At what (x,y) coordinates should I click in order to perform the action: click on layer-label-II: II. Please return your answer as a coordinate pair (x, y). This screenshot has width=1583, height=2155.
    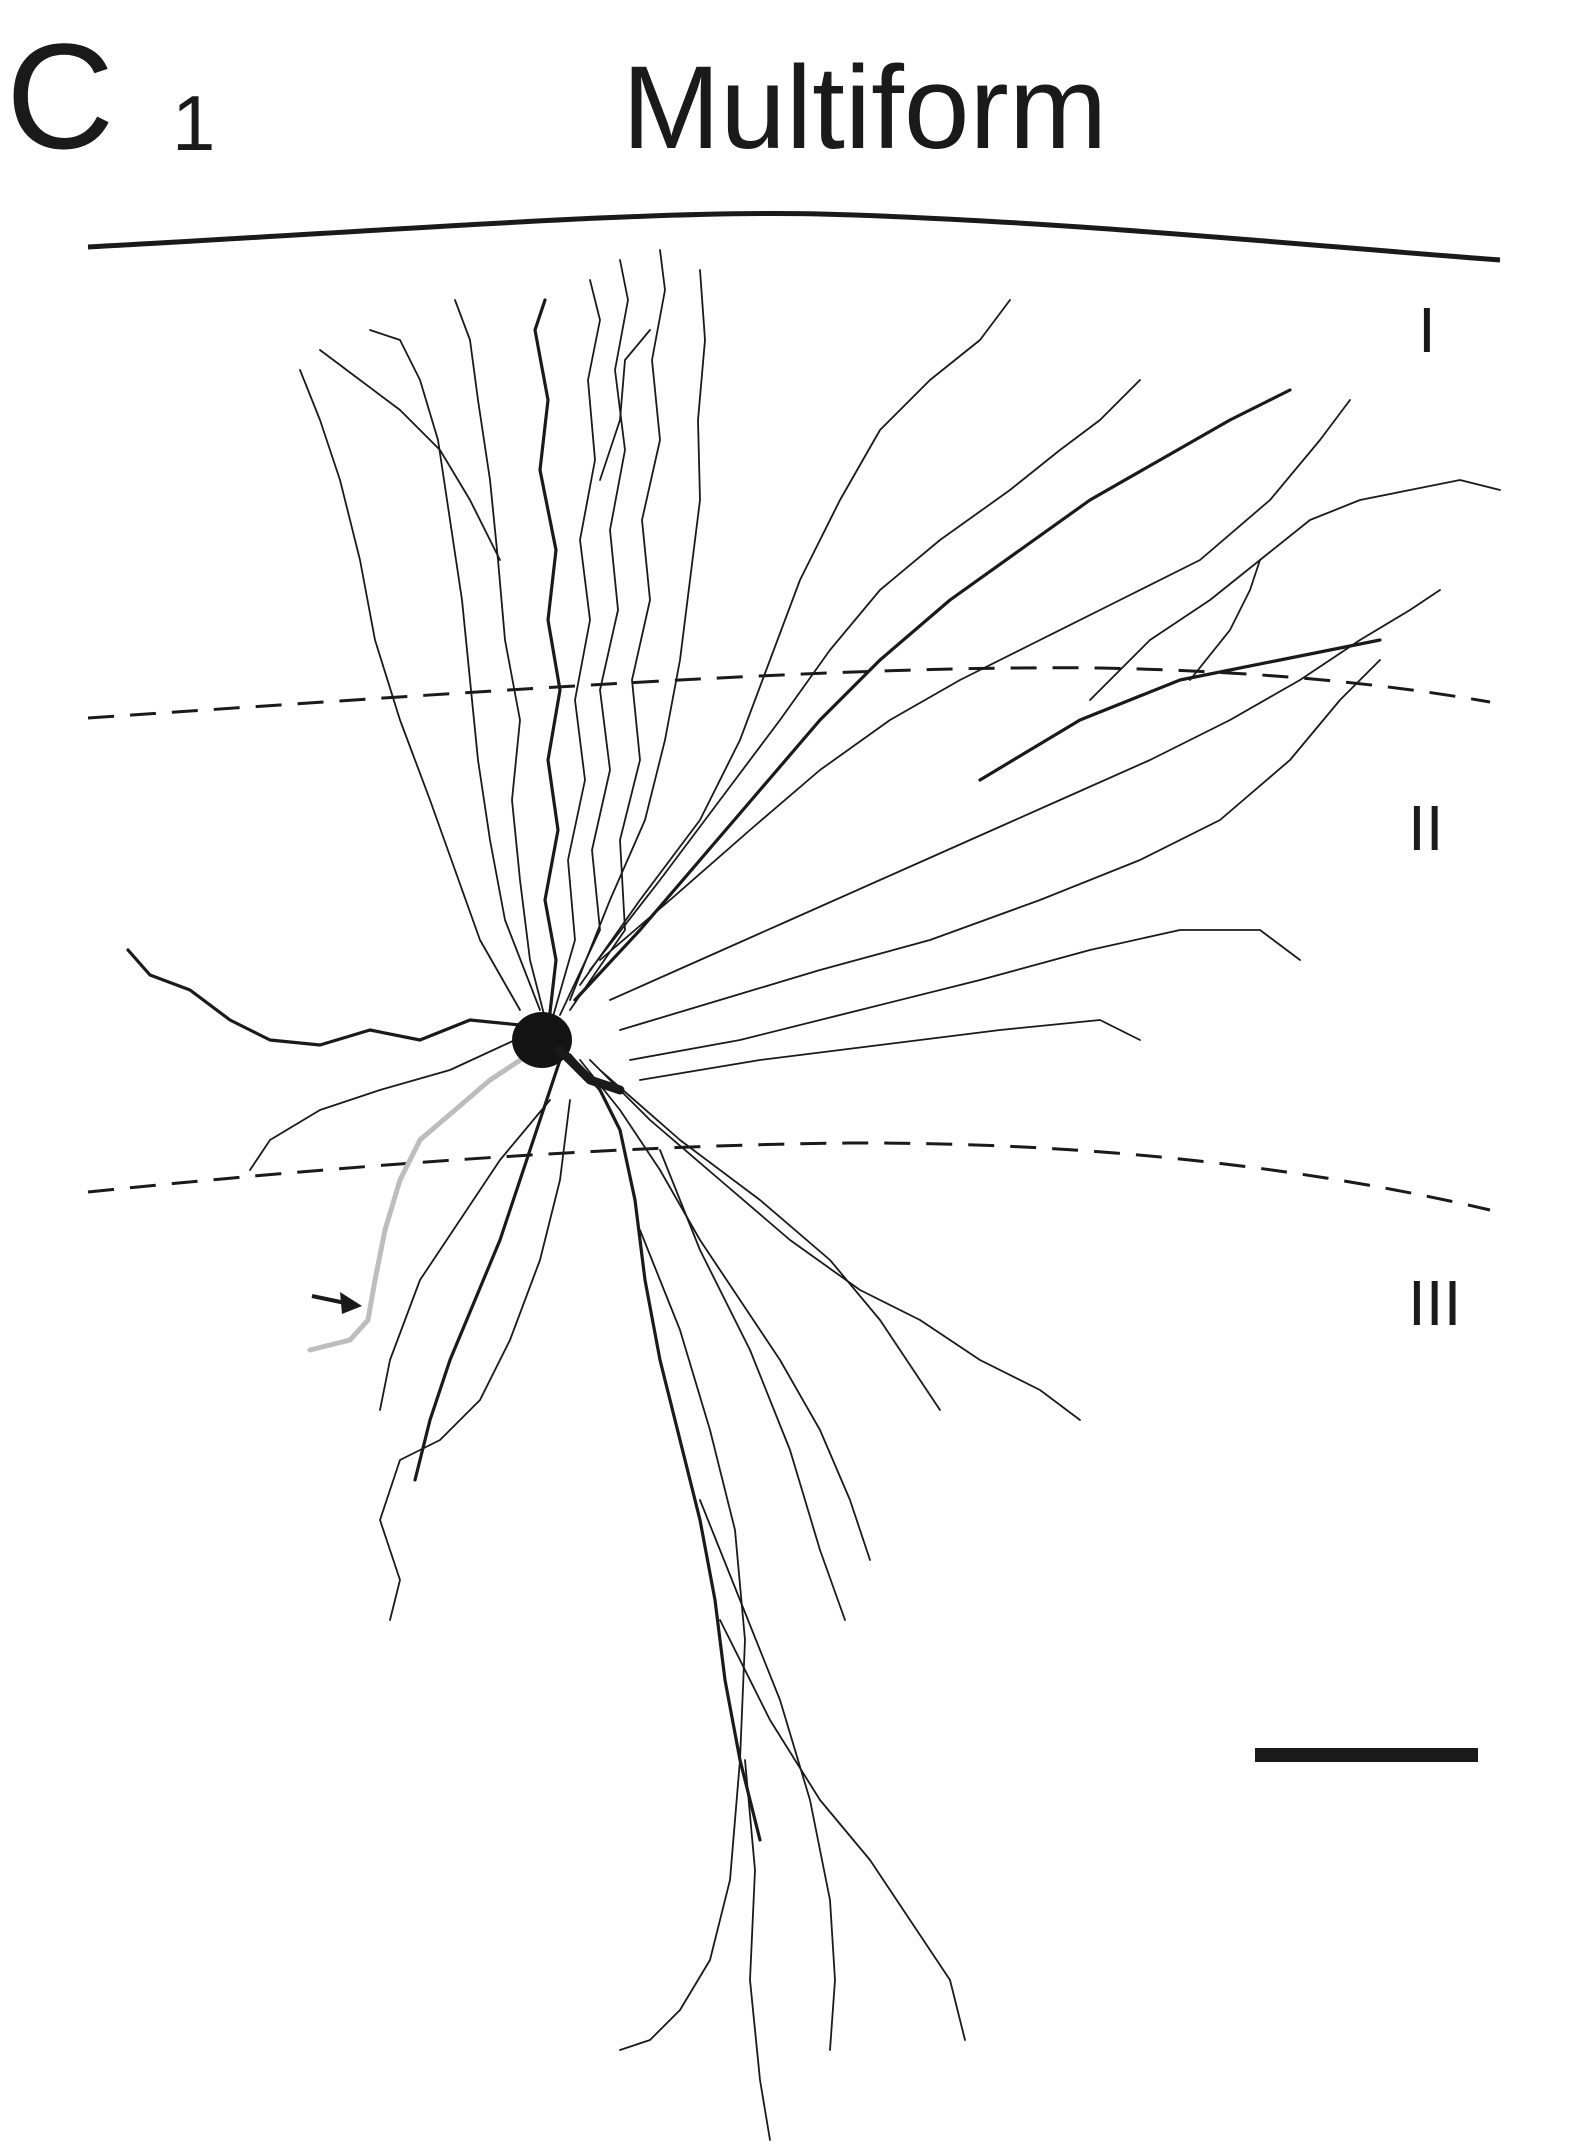
    Looking at the image, I should click on (1426, 828).